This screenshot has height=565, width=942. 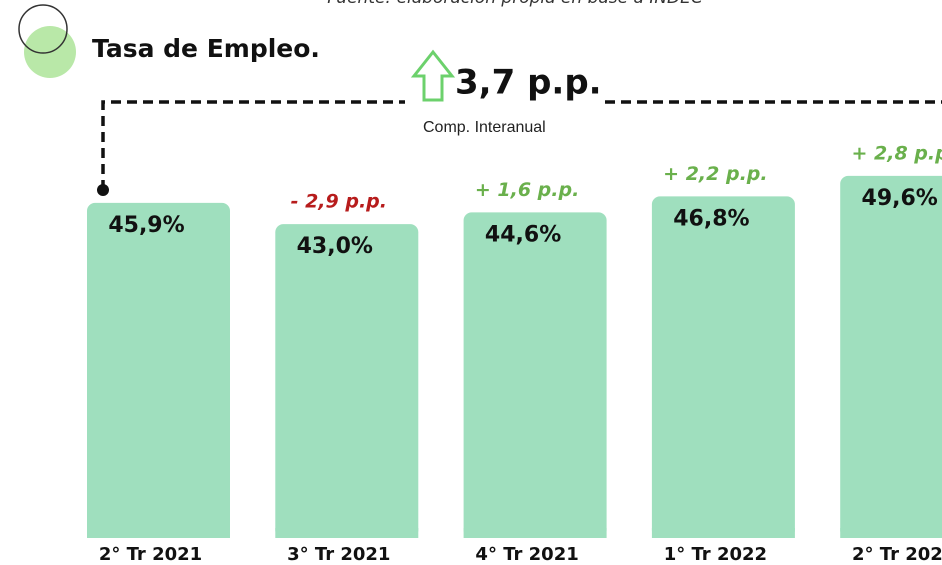 What do you see at coordinates (253, 145) in the screenshot?
I see `connector` at bounding box center [253, 145].